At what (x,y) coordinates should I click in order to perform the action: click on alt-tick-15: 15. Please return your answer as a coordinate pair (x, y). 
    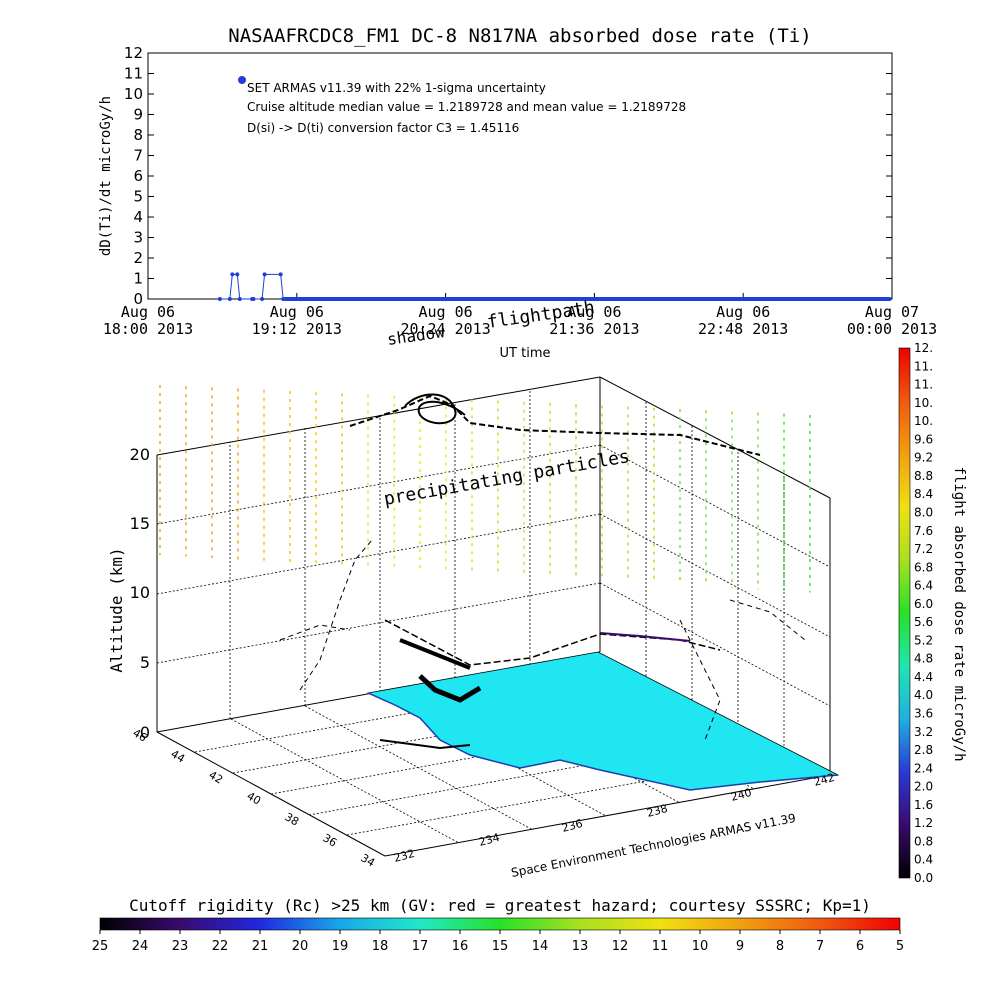
    Looking at the image, I should click on (140, 523).